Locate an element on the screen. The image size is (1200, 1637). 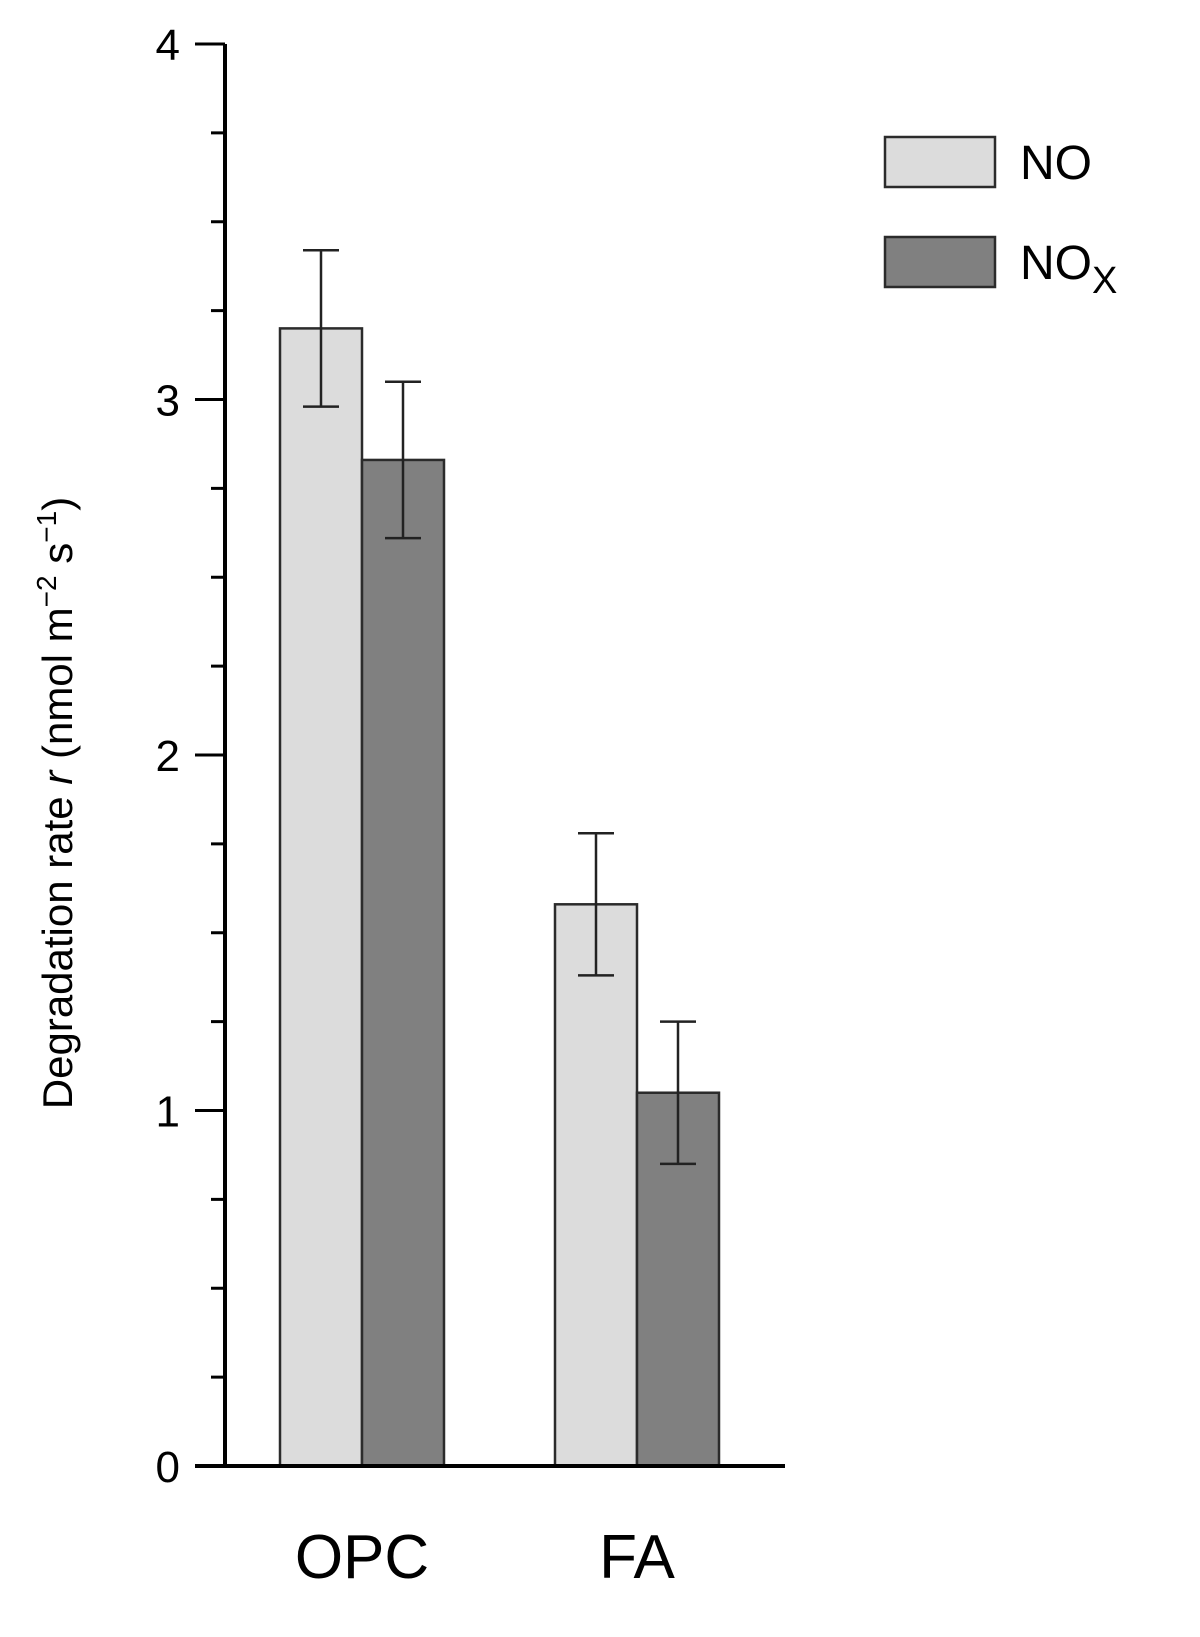
y-axis-label: Degradation rate r (nmol m−2 s−1) is located at coordinates (56, 803).